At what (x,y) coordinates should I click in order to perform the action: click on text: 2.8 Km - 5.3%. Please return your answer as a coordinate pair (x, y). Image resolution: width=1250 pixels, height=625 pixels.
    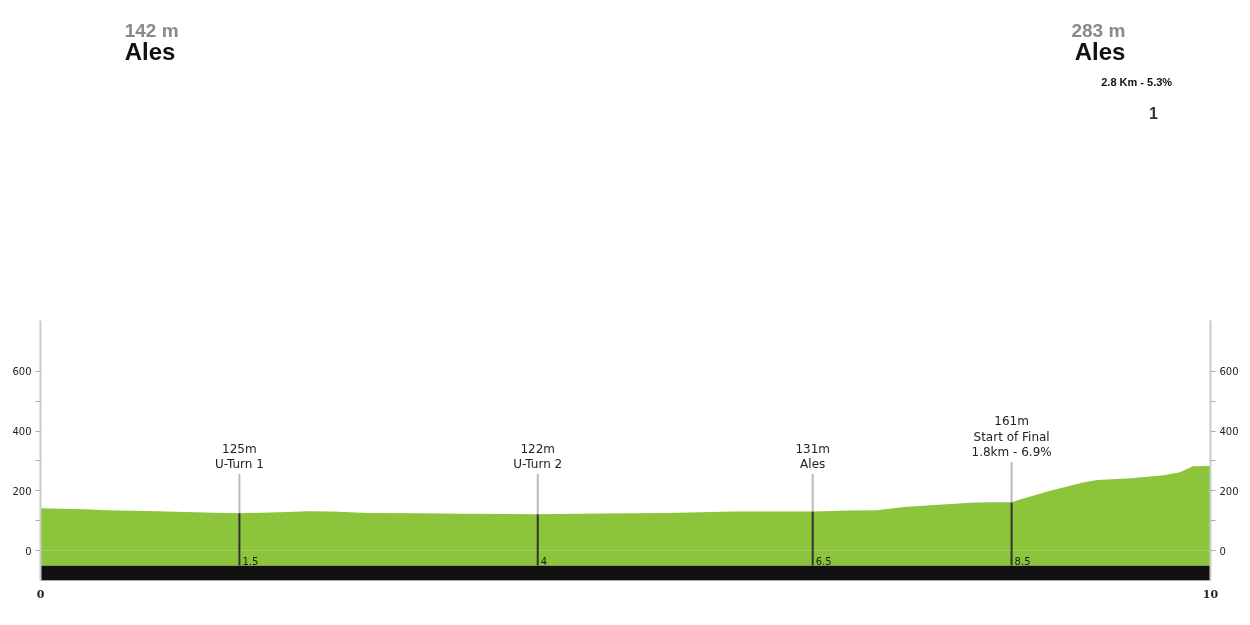
    Looking at the image, I should click on (1137, 81).